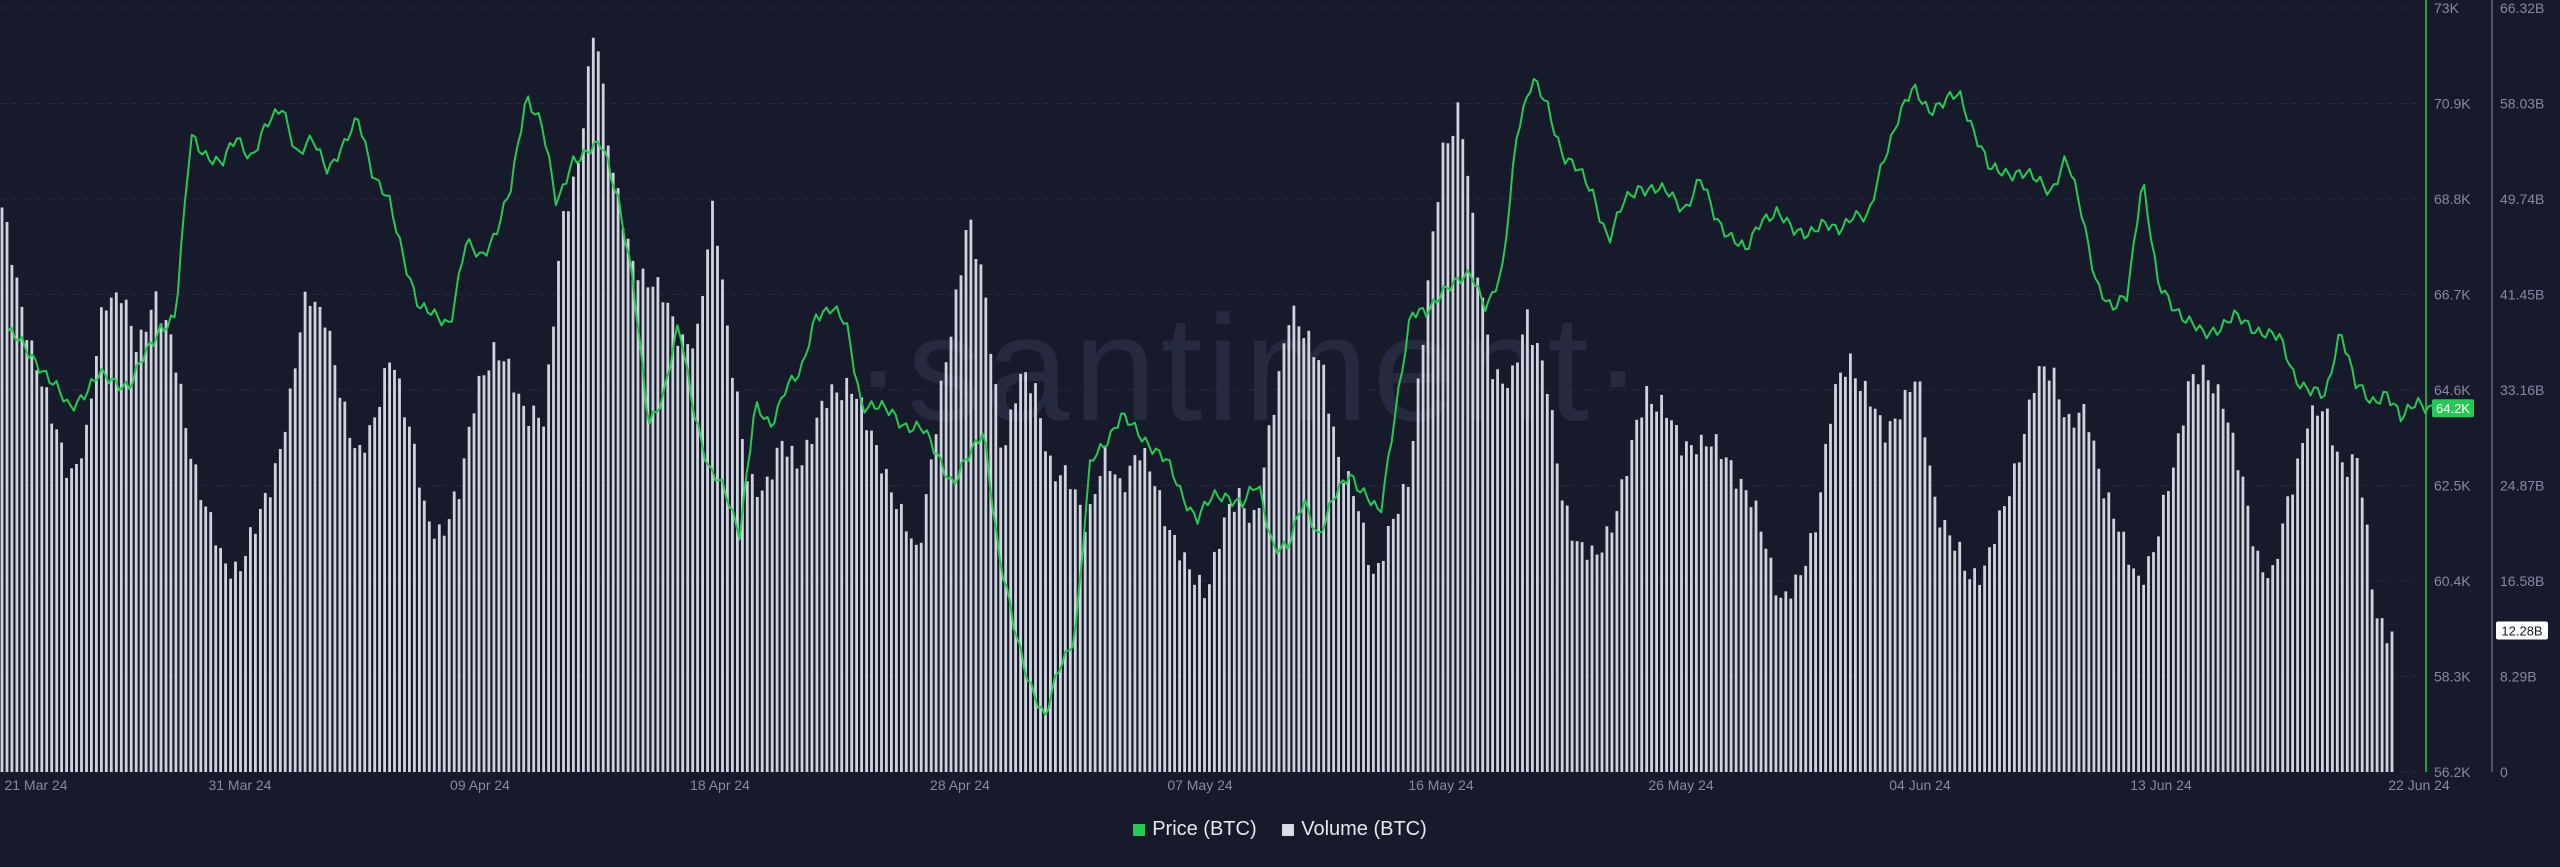  What do you see at coordinates (2522, 630) in the screenshot?
I see `last-volume-badge` at bounding box center [2522, 630].